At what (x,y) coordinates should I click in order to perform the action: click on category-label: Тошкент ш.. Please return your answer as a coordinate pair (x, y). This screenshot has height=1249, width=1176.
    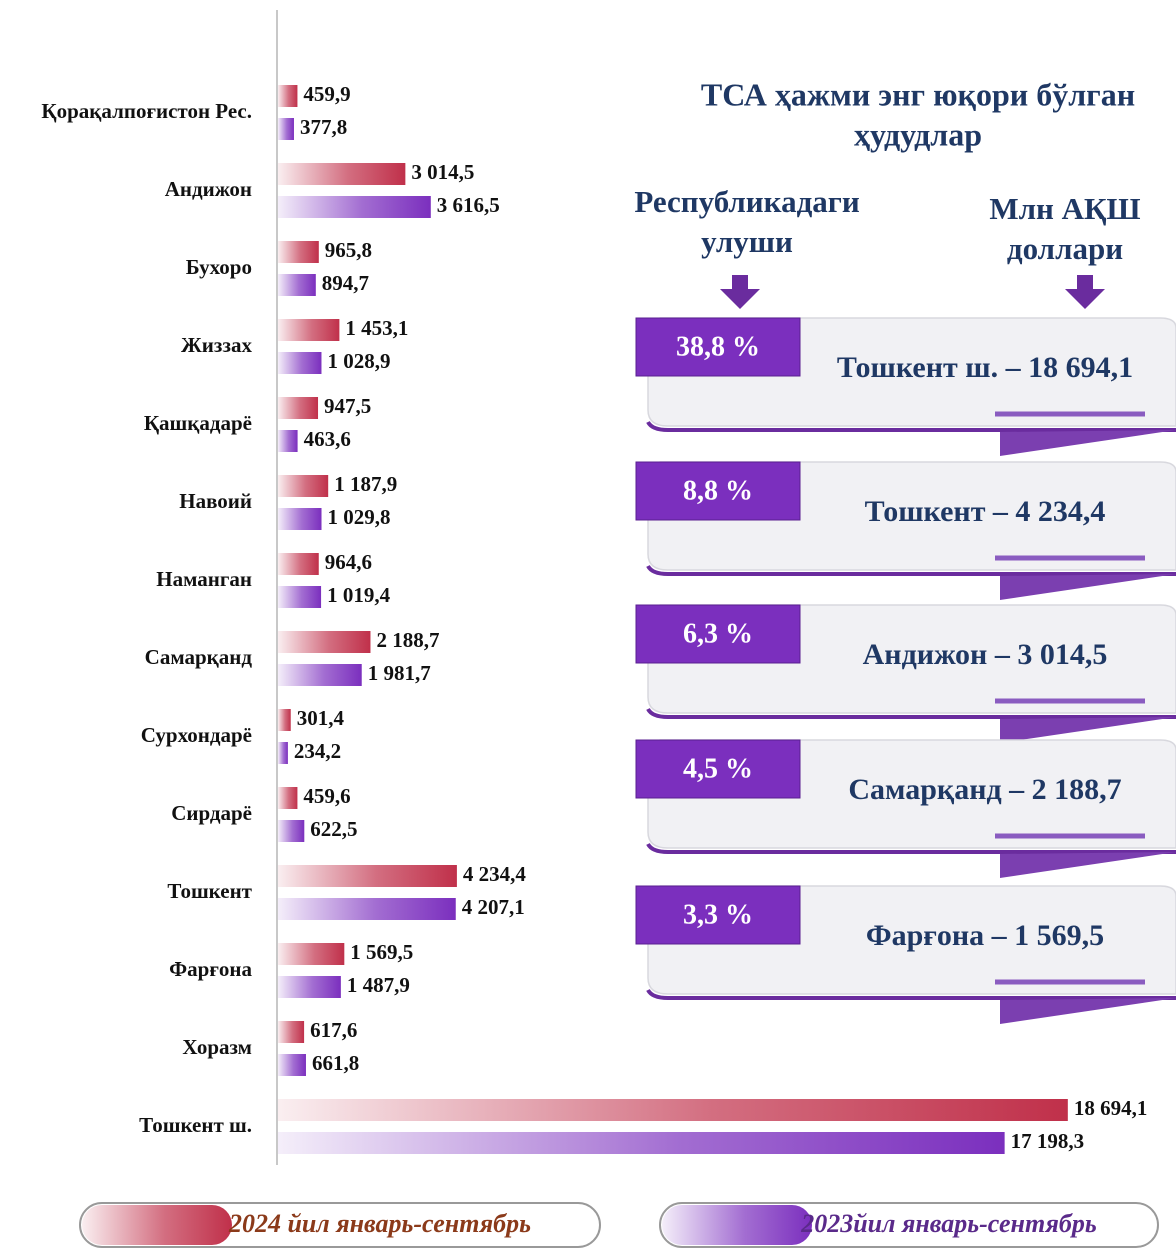
    Looking at the image, I should click on (195, 1125).